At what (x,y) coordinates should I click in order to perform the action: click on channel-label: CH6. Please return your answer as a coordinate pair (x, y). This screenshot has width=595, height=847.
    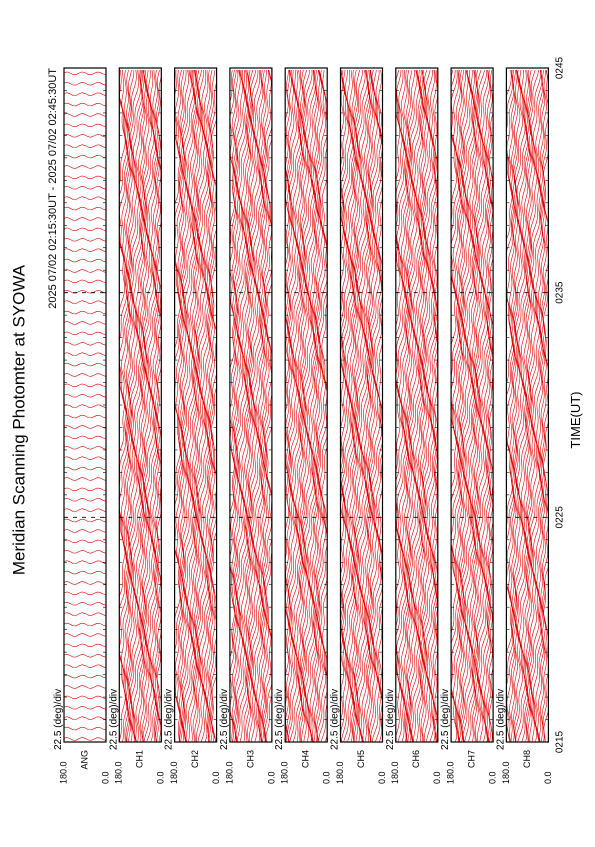
    Looking at the image, I should click on (416, 759).